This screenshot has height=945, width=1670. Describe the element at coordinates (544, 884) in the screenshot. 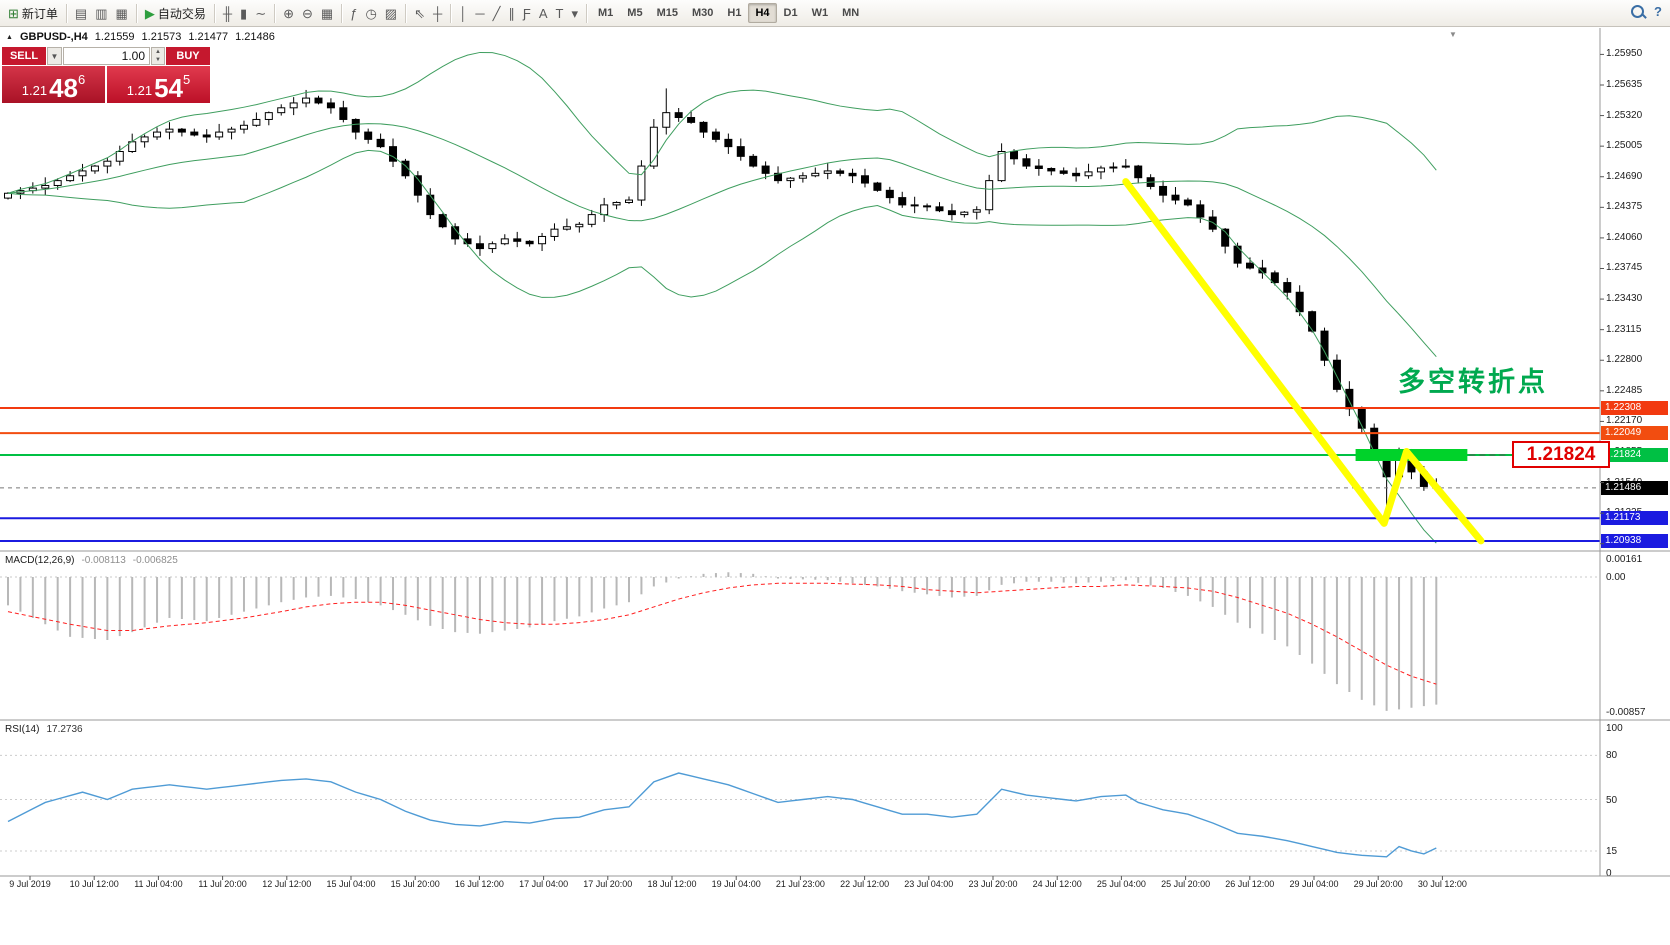

I see `time-axis-label: 17 Jul 04:00` at that location.